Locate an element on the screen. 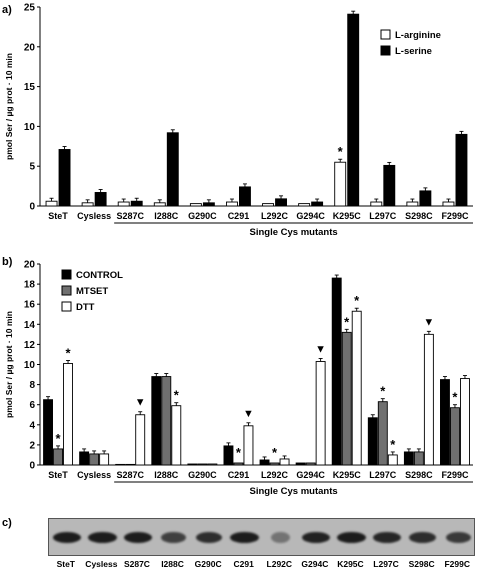 This screenshot has height=574, width=477. bar-control-k295c is located at coordinates (336, 371).